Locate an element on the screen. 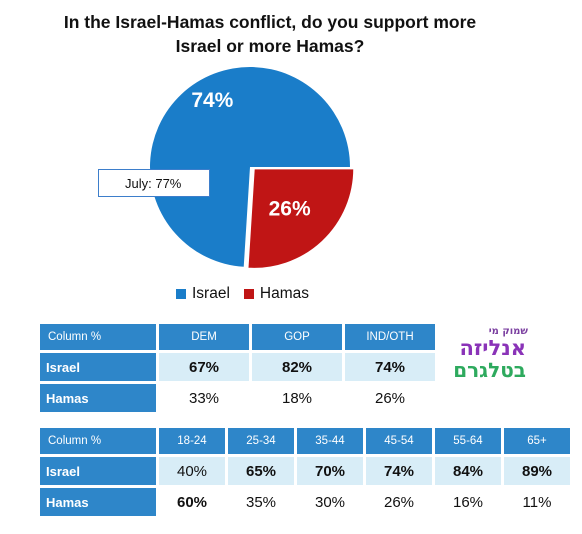 The height and width of the screenshot is (534, 582). party-header-gop: GOP is located at coordinates (297, 337).